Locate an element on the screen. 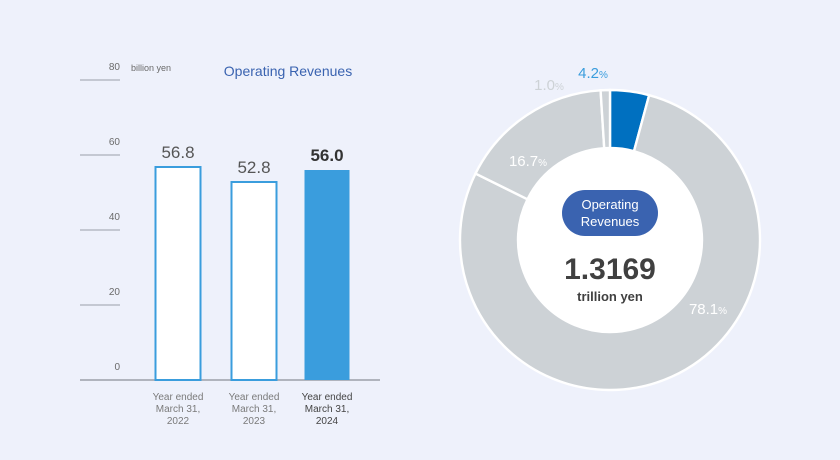 The height and width of the screenshot is (460, 840). slice-value: 4.2 is located at coordinates (588, 73).